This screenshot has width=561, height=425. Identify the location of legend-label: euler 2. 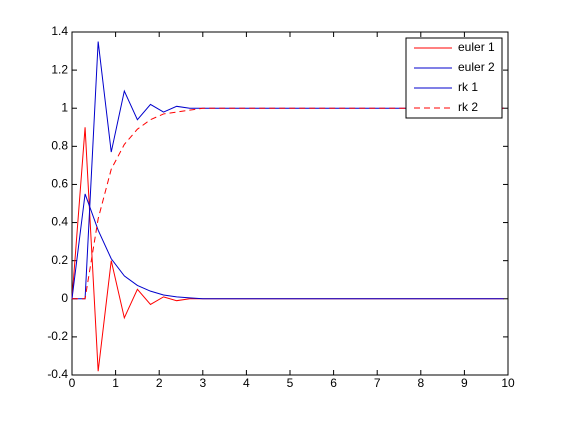
(476, 67).